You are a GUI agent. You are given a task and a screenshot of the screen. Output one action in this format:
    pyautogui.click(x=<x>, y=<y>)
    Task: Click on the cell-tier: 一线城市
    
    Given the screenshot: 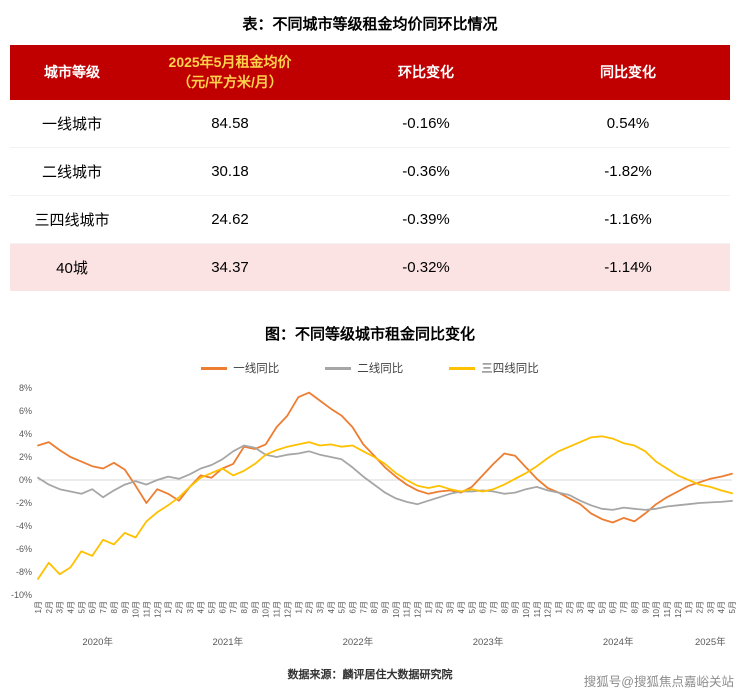 What is the action you would take?
    pyautogui.click(x=71, y=125)
    